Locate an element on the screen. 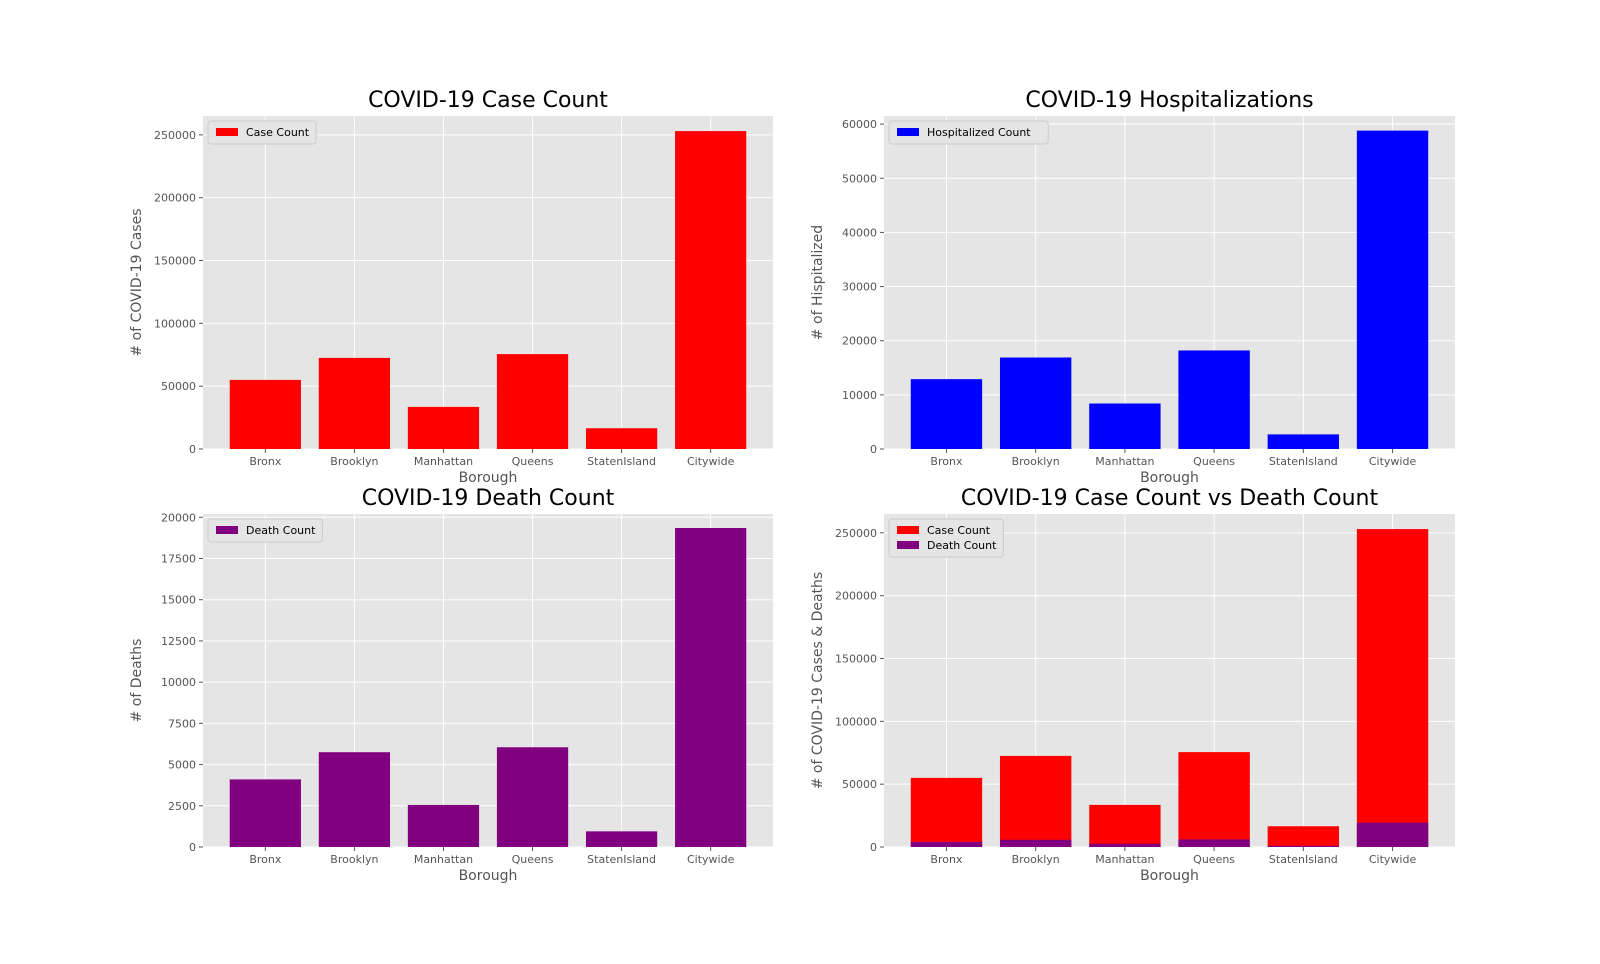 This screenshot has width=1600, height=964. bar-queens-hospitalized-count is located at coordinates (1214, 399).